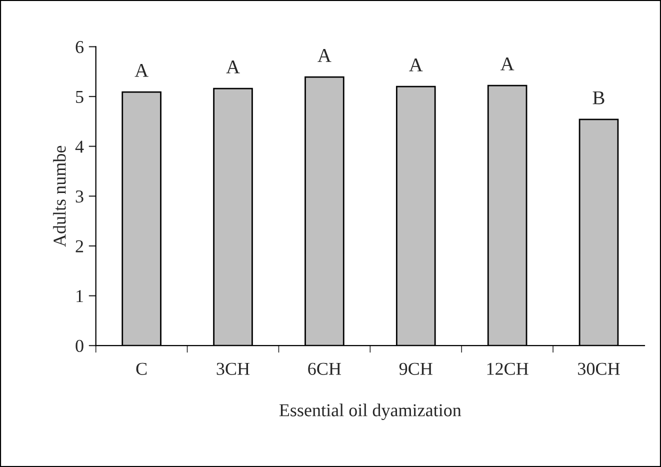 The image size is (661, 467). I want to click on x-tick-label: 30CH, so click(599, 368).